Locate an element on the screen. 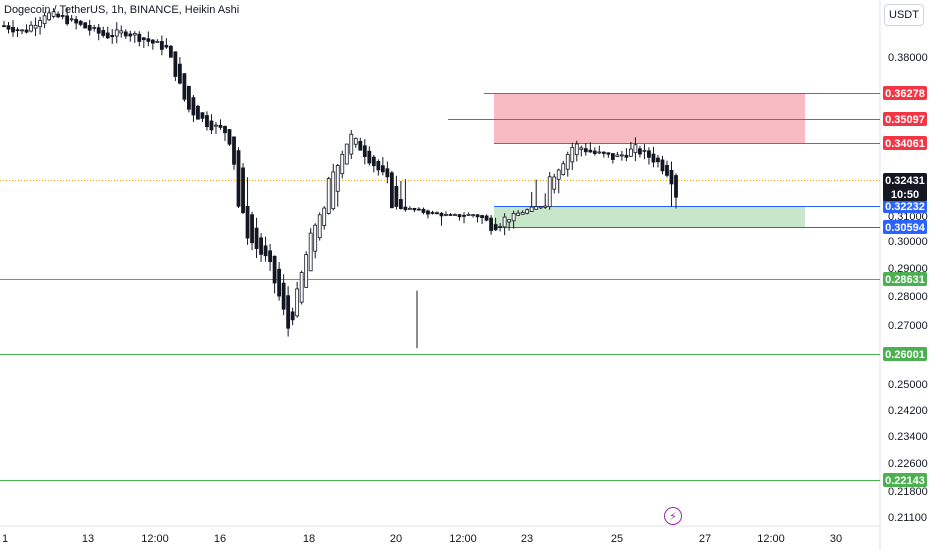 Image resolution: width=932 pixels, height=550 pixels. currency-selector: USDT is located at coordinates (904, 15).